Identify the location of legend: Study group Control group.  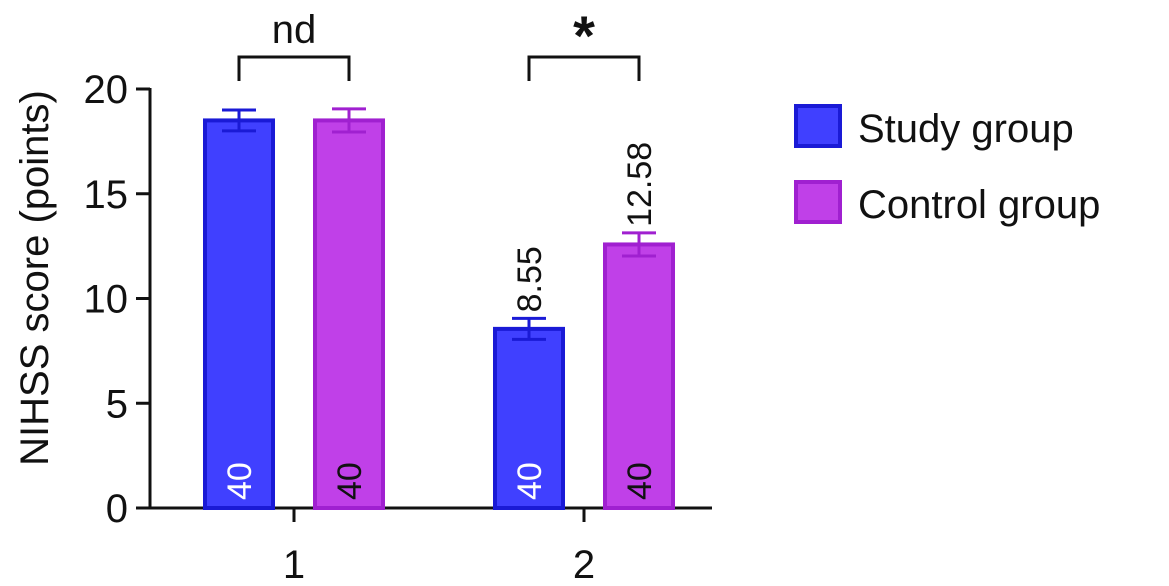
(947, 165).